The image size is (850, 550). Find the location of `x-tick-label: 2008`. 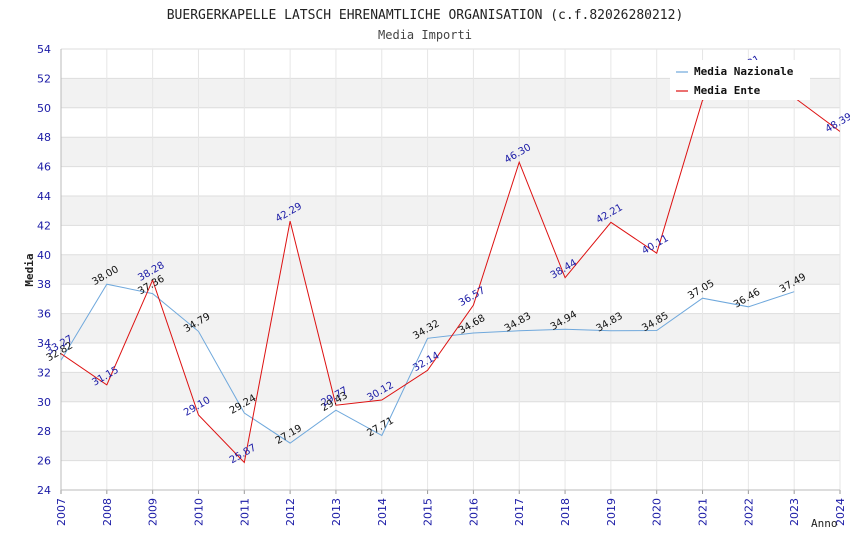

x-tick-label: 2008 is located at coordinates (107, 512).